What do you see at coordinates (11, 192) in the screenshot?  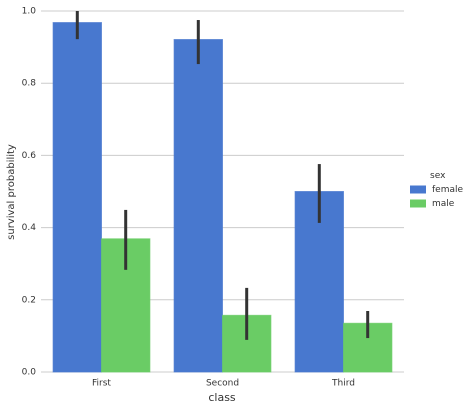 I see `y-axis-label: survival probability` at bounding box center [11, 192].